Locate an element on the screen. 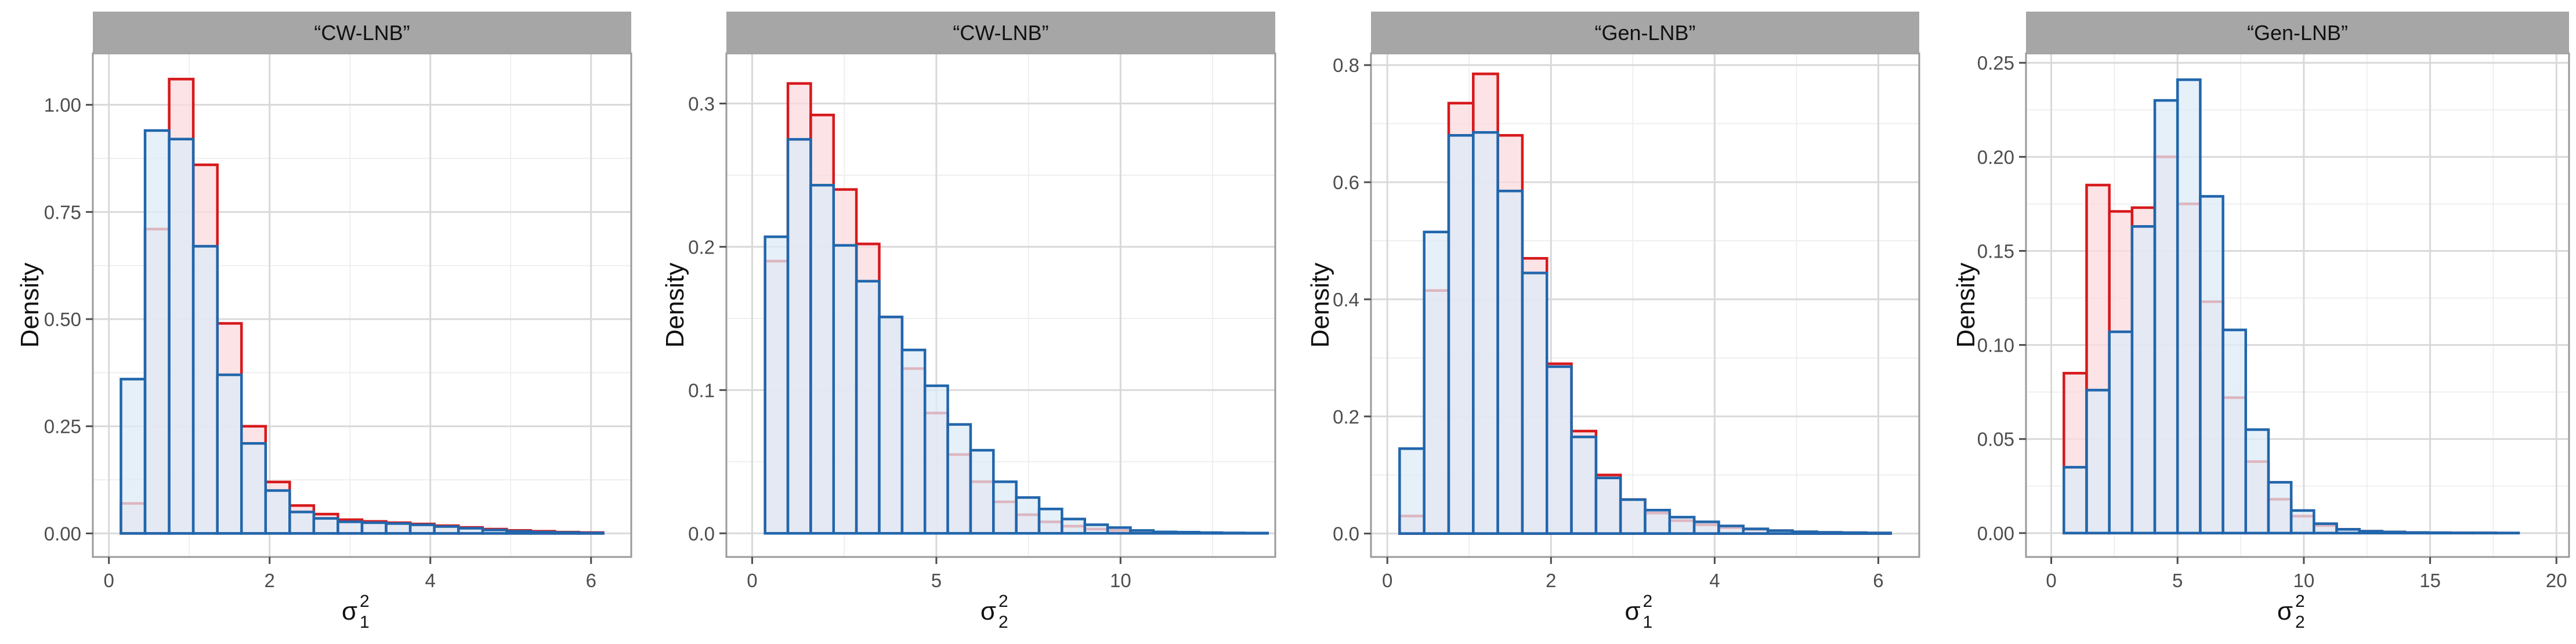 Image resolution: width=2576 pixels, height=644 pixels. x-axis-title: σ 2 2 is located at coordinates (2291, 612).